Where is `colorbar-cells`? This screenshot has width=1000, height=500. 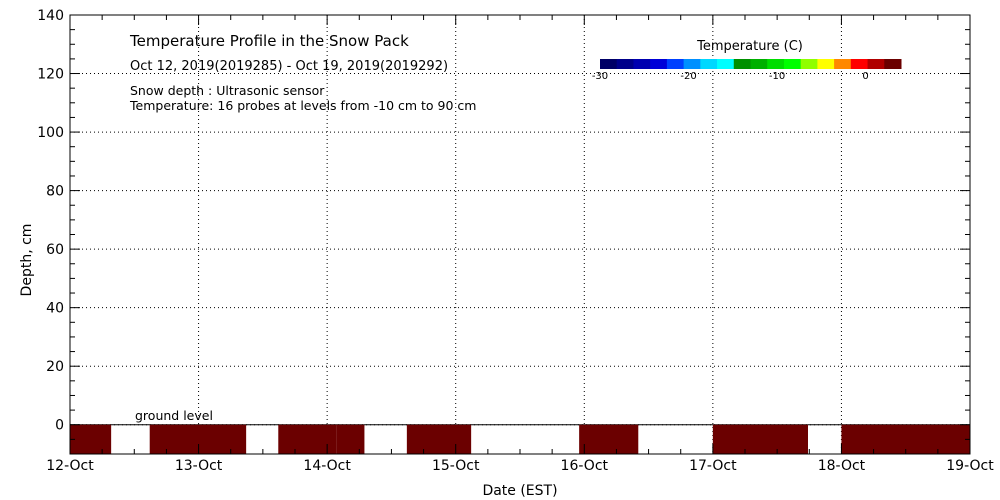 colorbar-cells is located at coordinates (751, 64).